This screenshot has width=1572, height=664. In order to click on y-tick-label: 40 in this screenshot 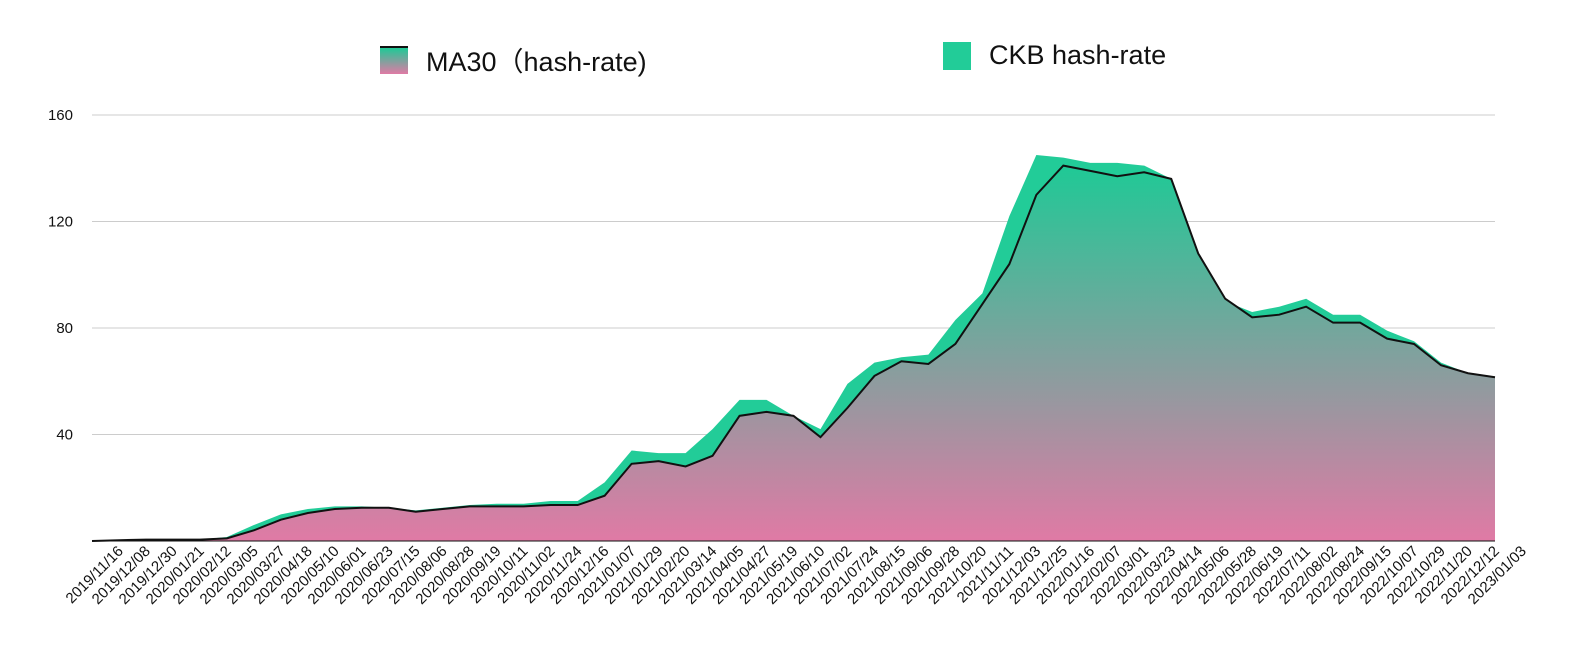, I will do `click(64, 435)`.